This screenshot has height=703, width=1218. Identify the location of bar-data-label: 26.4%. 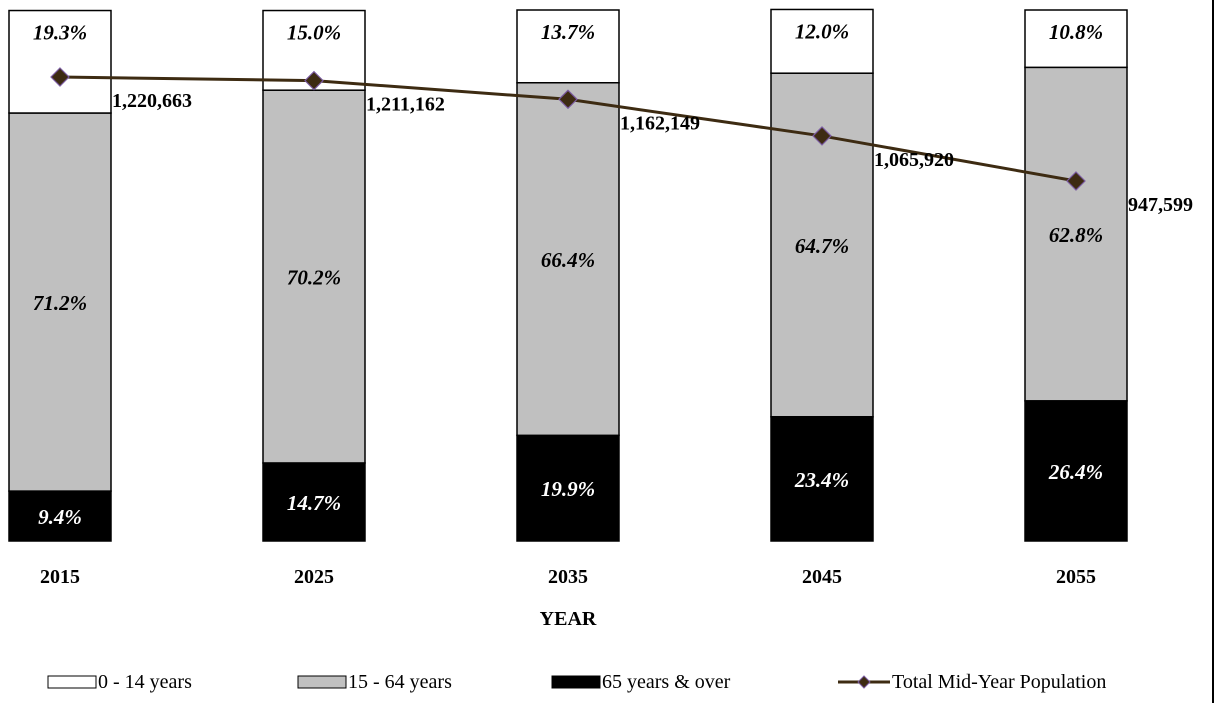
(1075, 472).